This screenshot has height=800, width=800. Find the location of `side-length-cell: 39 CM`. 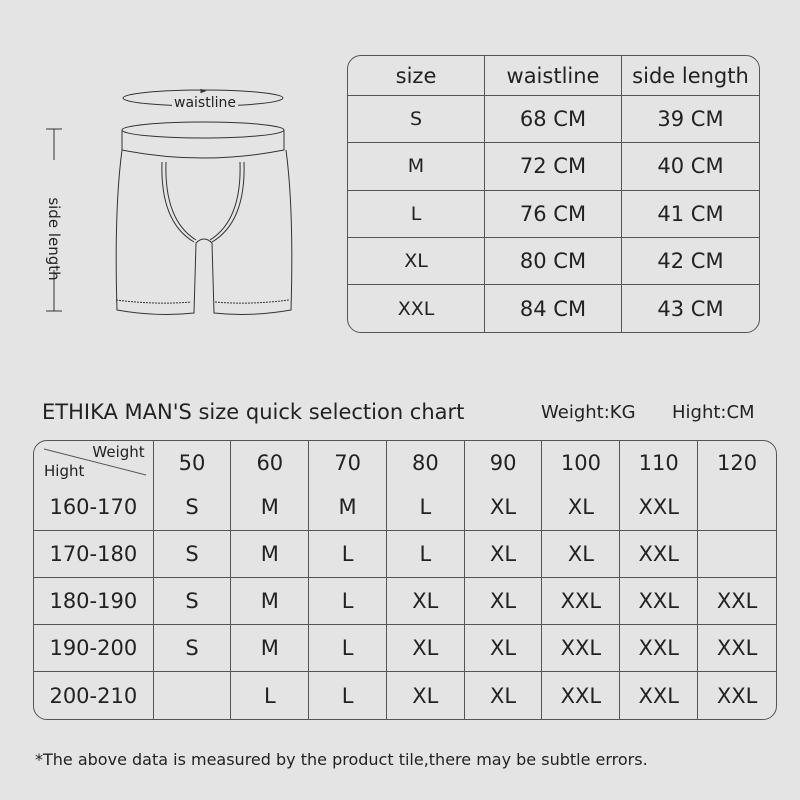

side-length-cell: 39 CM is located at coordinates (690, 120).